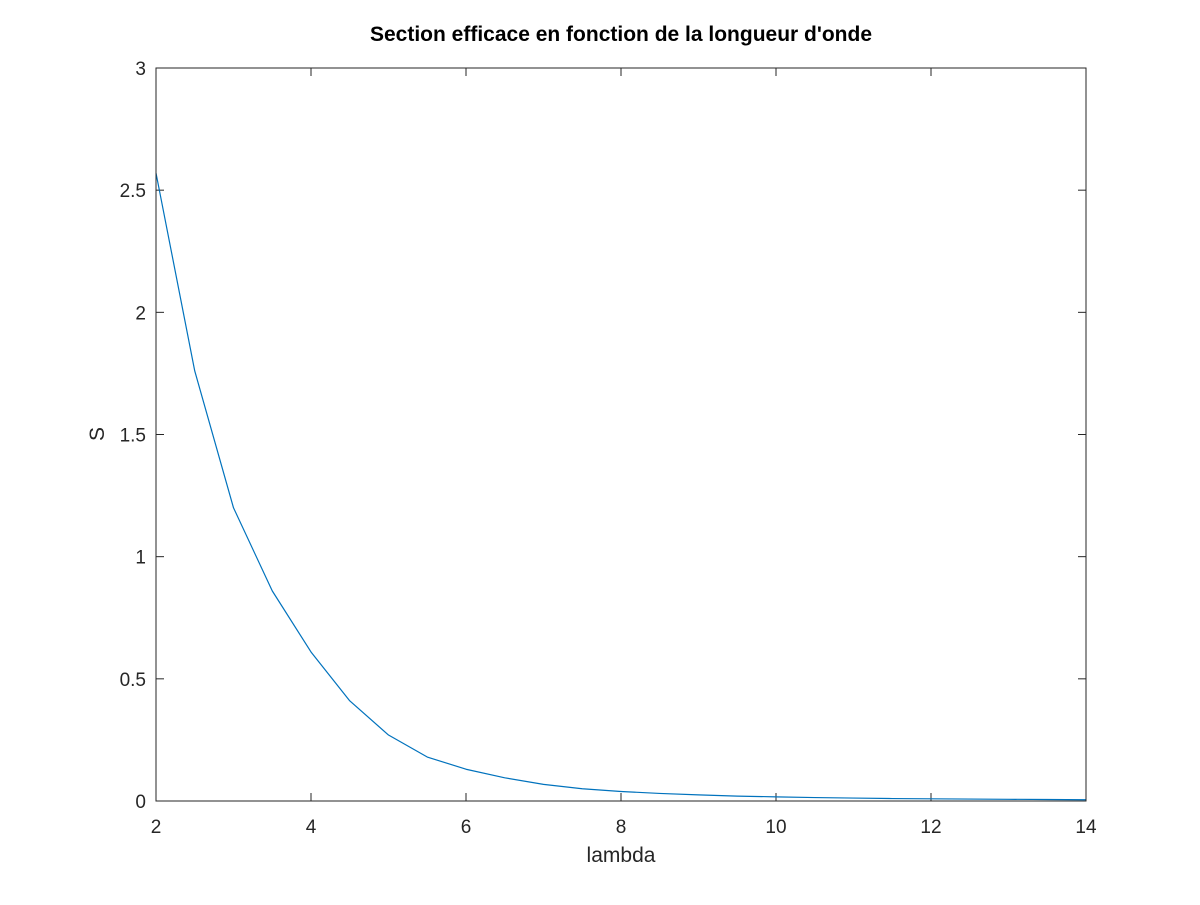  I want to click on x-tick-label: 10, so click(775, 827).